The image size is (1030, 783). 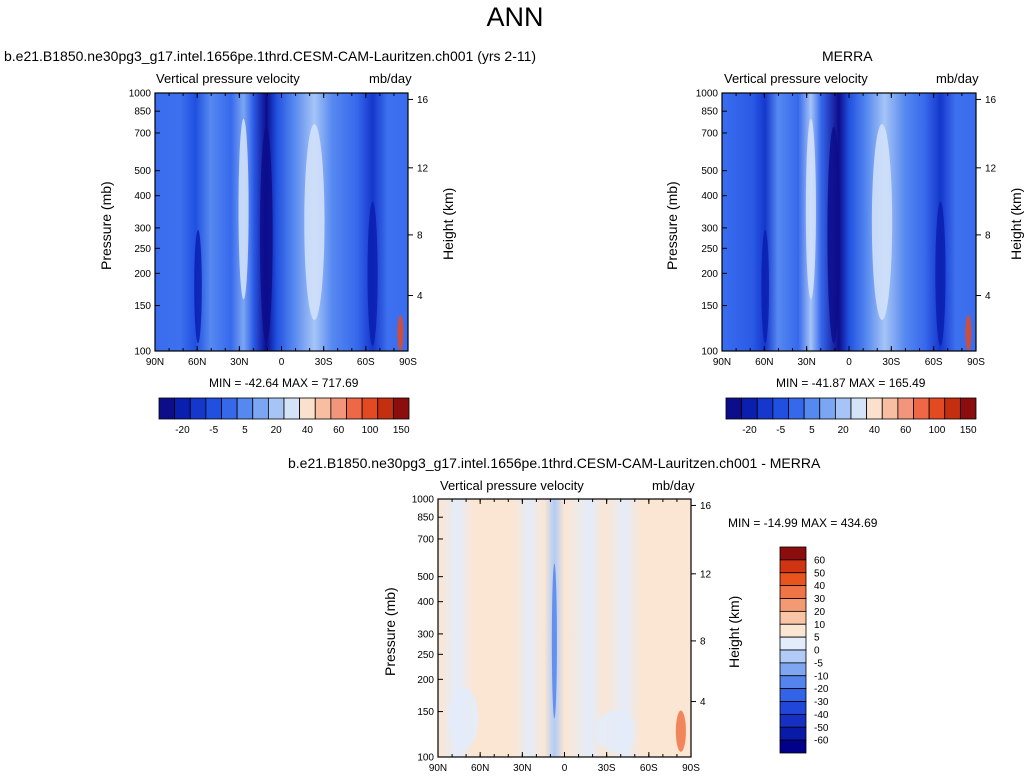 I want to click on variable-label-model: Vertical pressure velocity, so click(x=228, y=78).